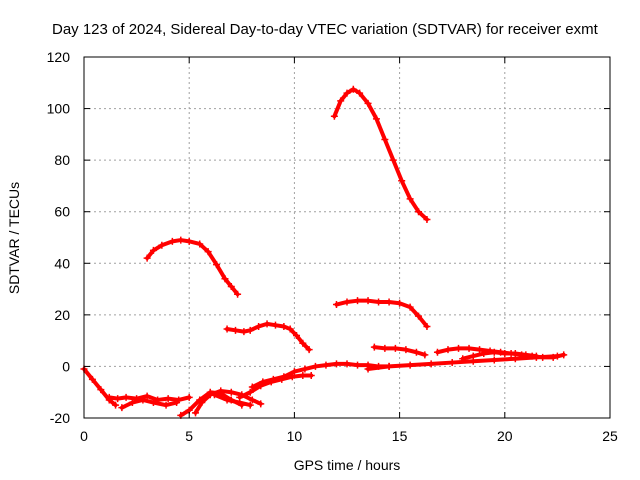  Describe the element at coordinates (610, 436) in the screenshot. I see `x-tick-label: 25` at that location.